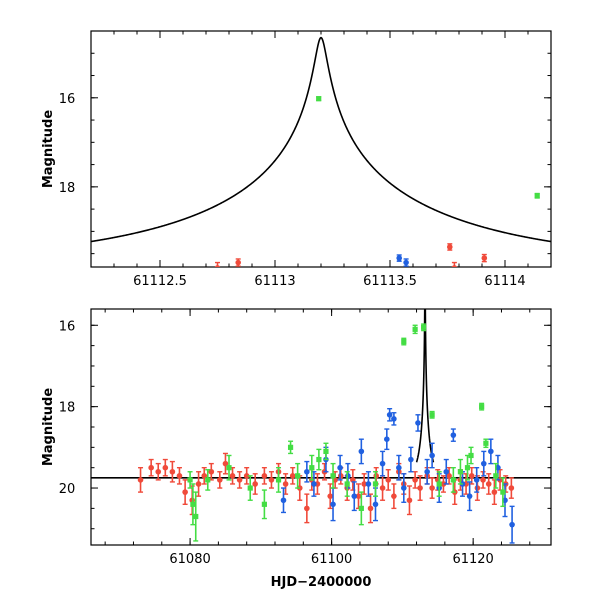 This screenshot has width=600, height=600. Describe the element at coordinates (160, 281) in the screenshot. I see `x-tick-label: 61112.5` at that location.